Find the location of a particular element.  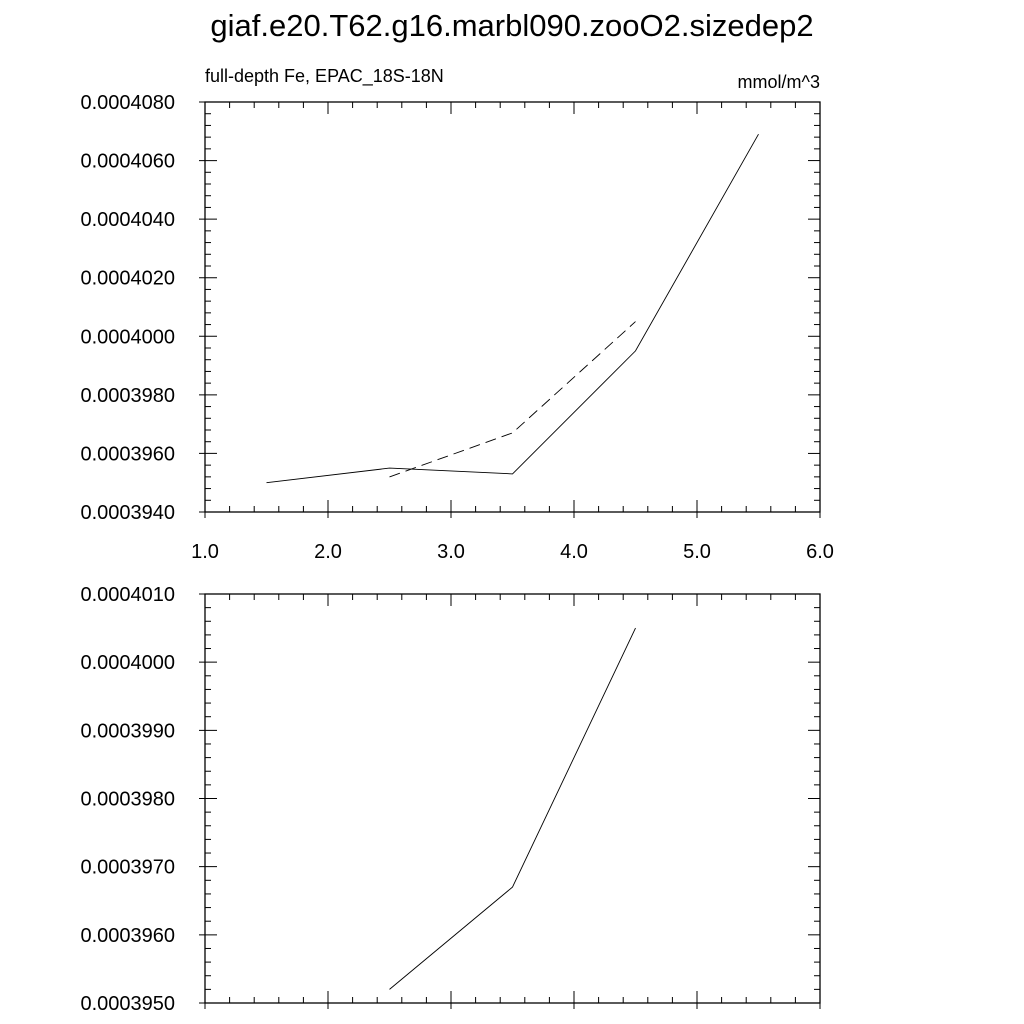

x-tick-label: 1.0 is located at coordinates (205, 552).